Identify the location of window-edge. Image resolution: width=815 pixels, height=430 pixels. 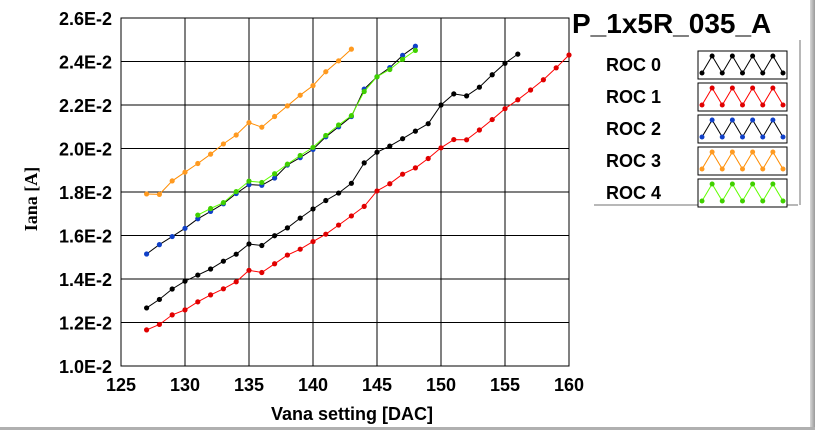
(812, 215).